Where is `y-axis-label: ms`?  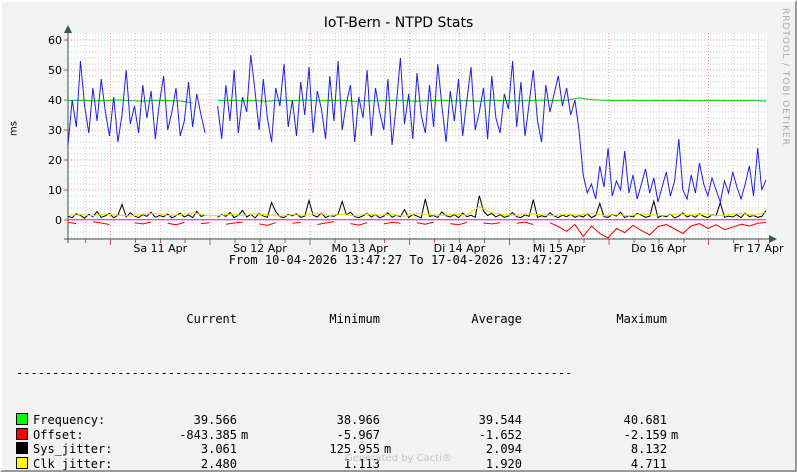
y-axis-label: ms is located at coordinates (14, 128).